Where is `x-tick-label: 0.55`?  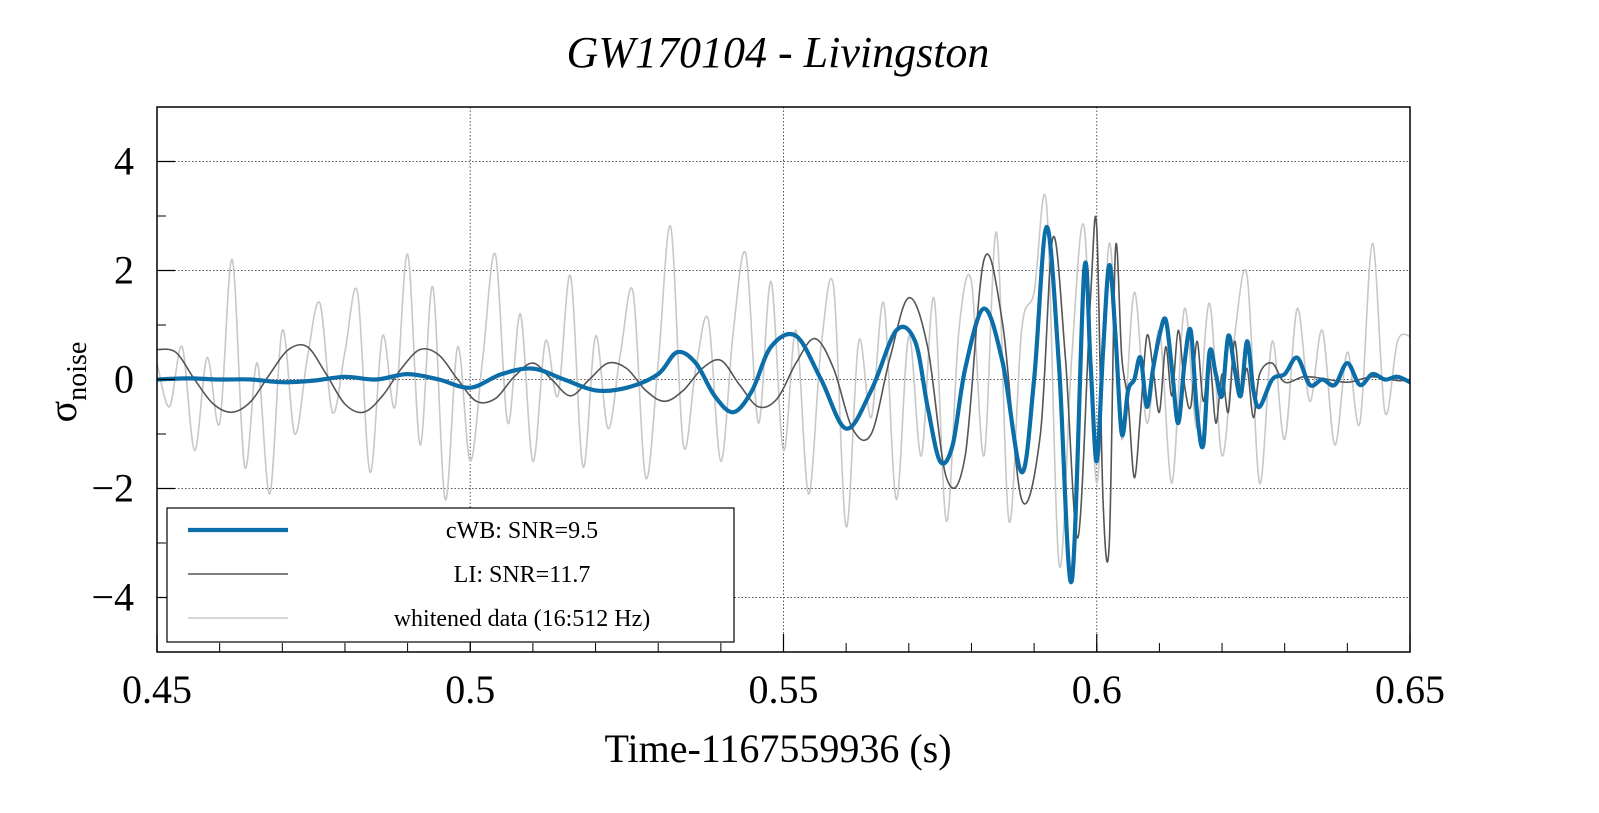
x-tick-label: 0.55 is located at coordinates (784, 689).